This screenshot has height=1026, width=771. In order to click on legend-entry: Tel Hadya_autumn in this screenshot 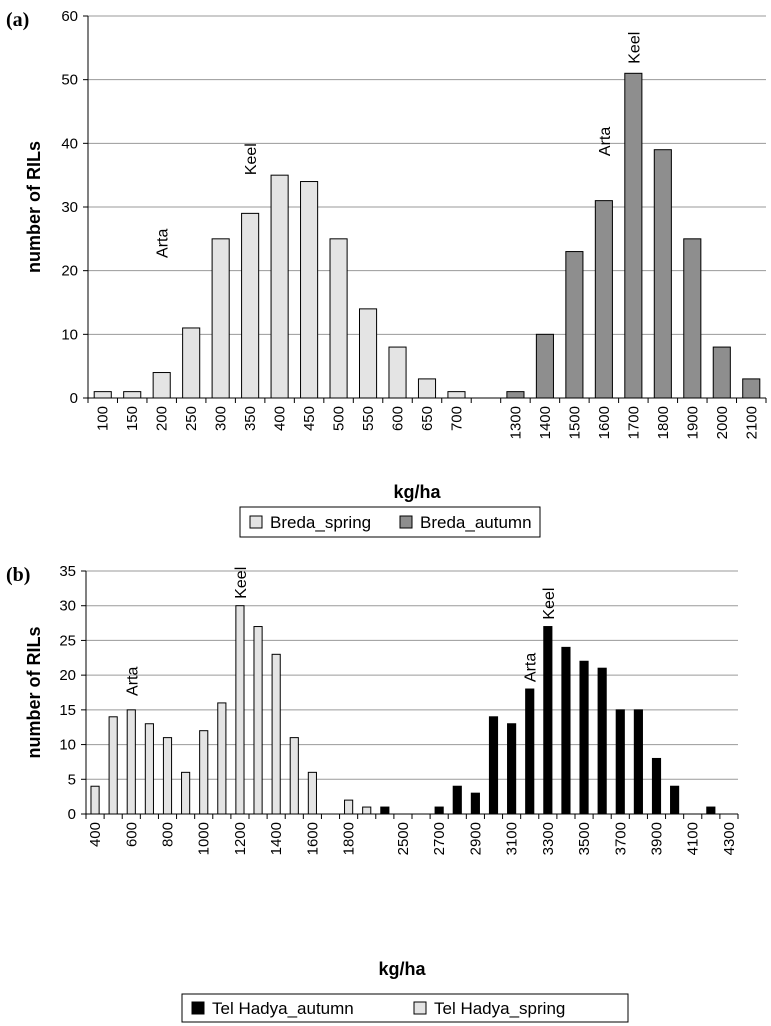, I will do `click(283, 1008)`.